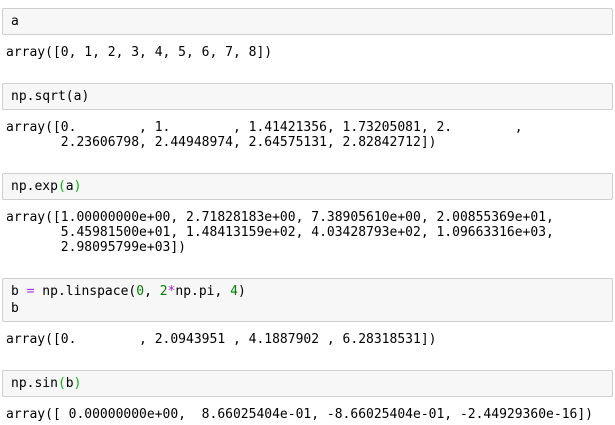 This screenshot has height=425, width=615. I want to click on code-token-plain: np.linspace(, so click(85, 291).